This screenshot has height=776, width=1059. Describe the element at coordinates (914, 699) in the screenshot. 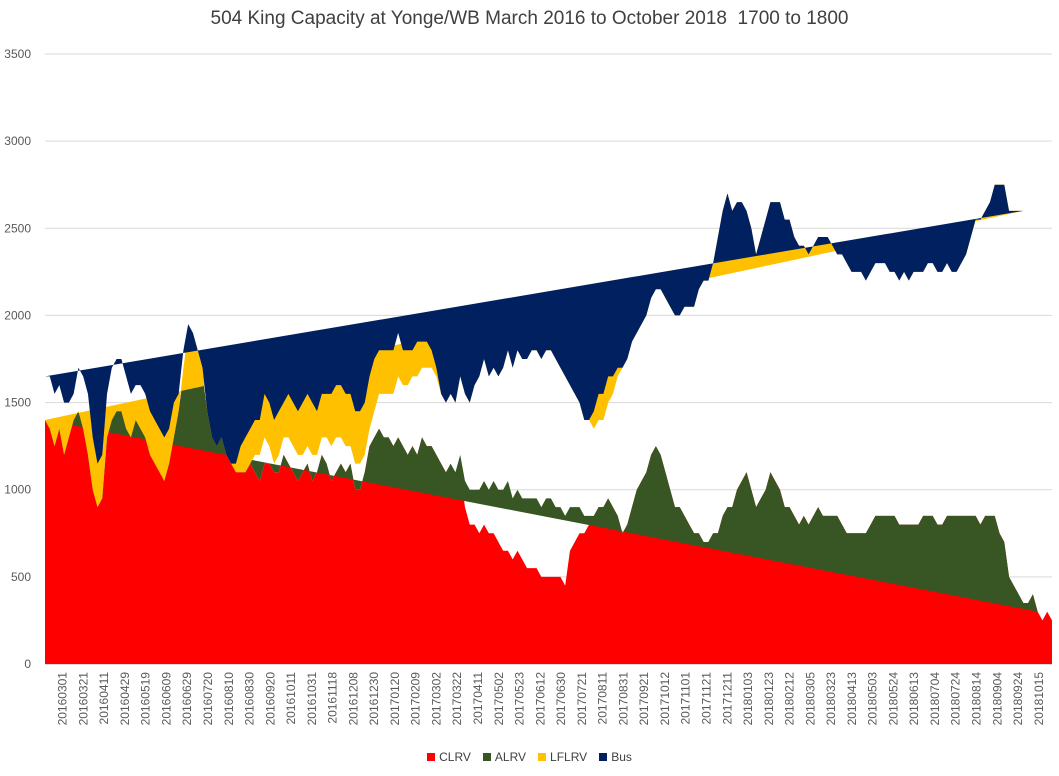

I see `x-tick-label: 20180613` at that location.